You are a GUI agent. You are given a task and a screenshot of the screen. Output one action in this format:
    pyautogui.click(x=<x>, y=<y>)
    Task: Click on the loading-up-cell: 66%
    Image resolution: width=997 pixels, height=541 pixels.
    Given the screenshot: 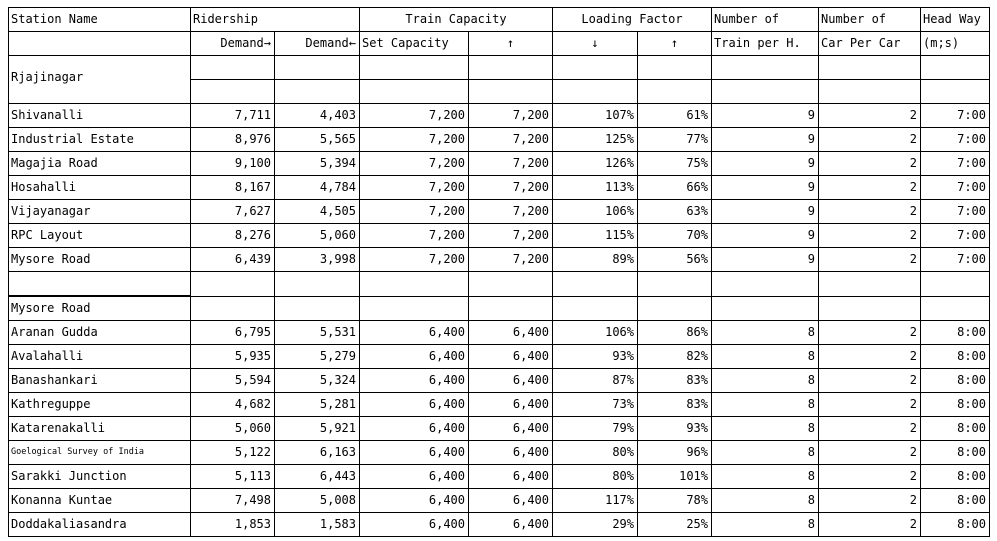 What is the action you would take?
    pyautogui.click(x=674, y=187)
    